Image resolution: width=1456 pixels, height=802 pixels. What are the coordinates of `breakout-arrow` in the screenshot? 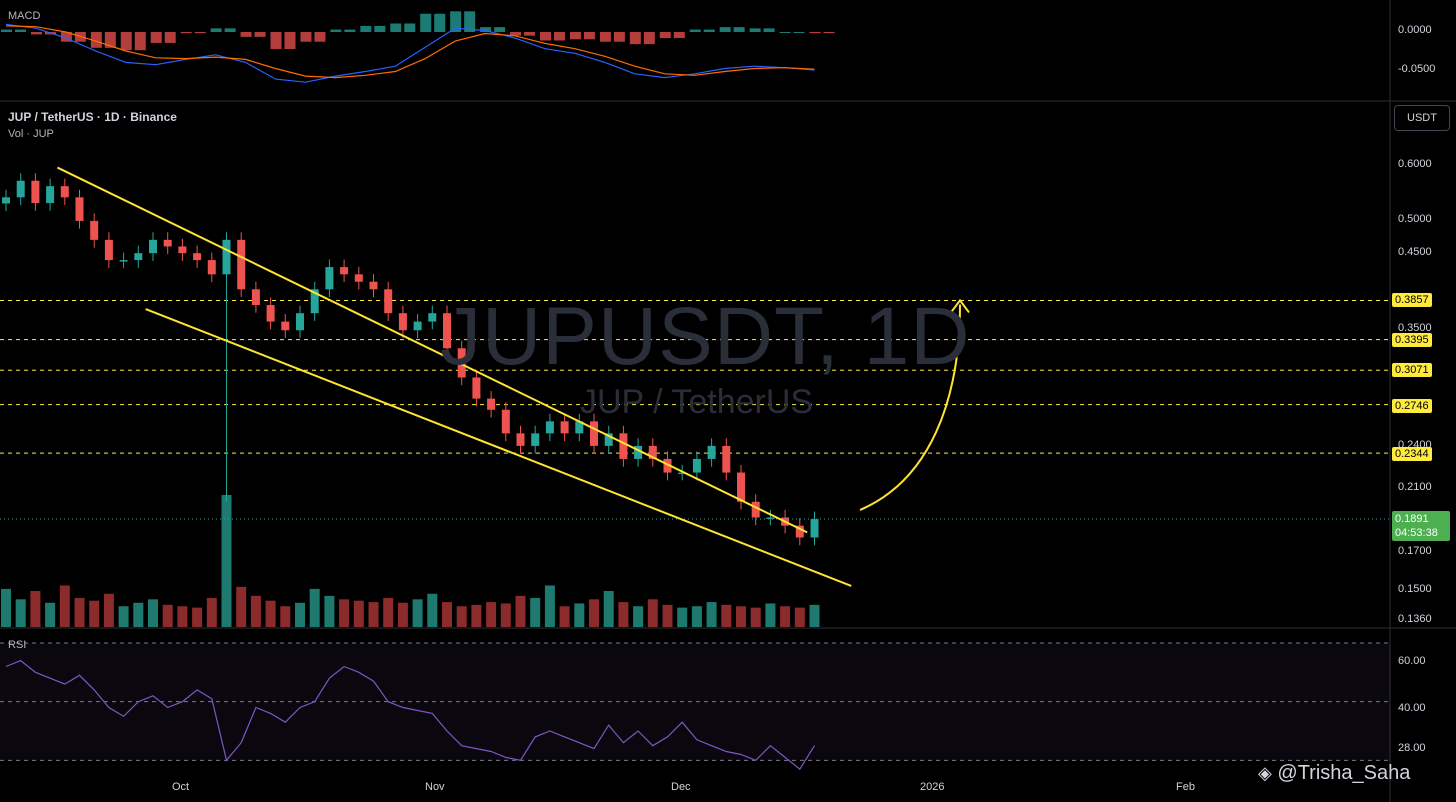 It's located at (910, 407).